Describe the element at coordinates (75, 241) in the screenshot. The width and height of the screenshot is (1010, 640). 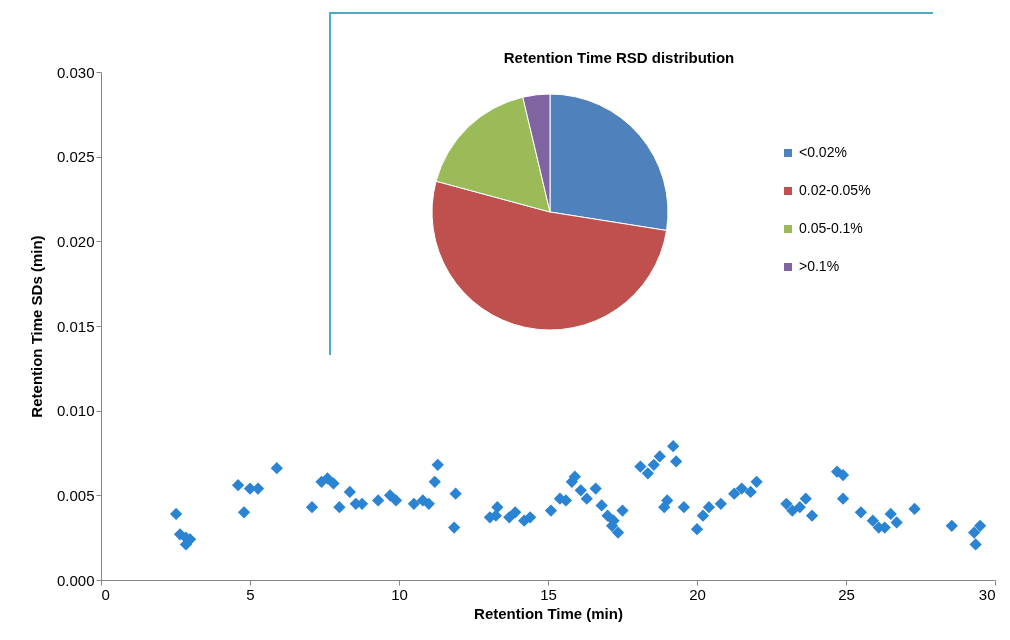
I see `y-tick-label: 0.020` at that location.